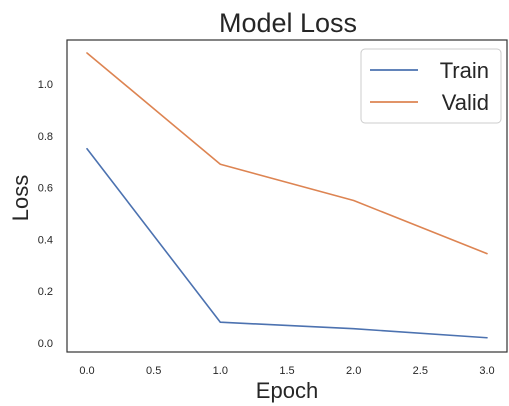 Image resolution: width=509 pixels, height=406 pixels. I want to click on x-tick-label: 2.0, so click(353, 371).